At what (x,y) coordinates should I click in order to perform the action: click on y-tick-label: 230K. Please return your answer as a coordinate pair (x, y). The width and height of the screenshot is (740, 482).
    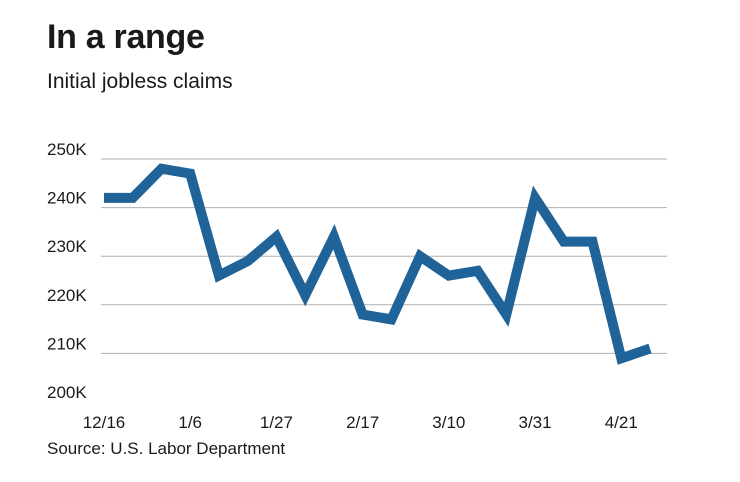
    Looking at the image, I should click on (67, 246).